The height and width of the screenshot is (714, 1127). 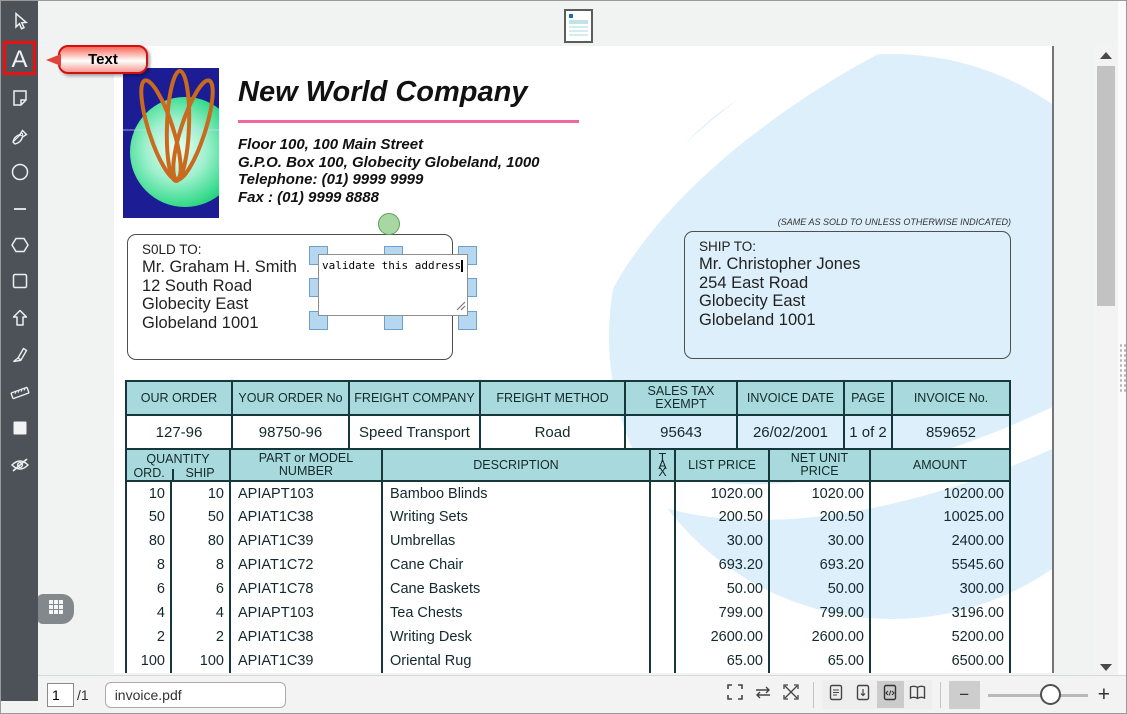 What do you see at coordinates (819, 613) in the screenshot?
I see `item-cell-net: 799.00` at bounding box center [819, 613].